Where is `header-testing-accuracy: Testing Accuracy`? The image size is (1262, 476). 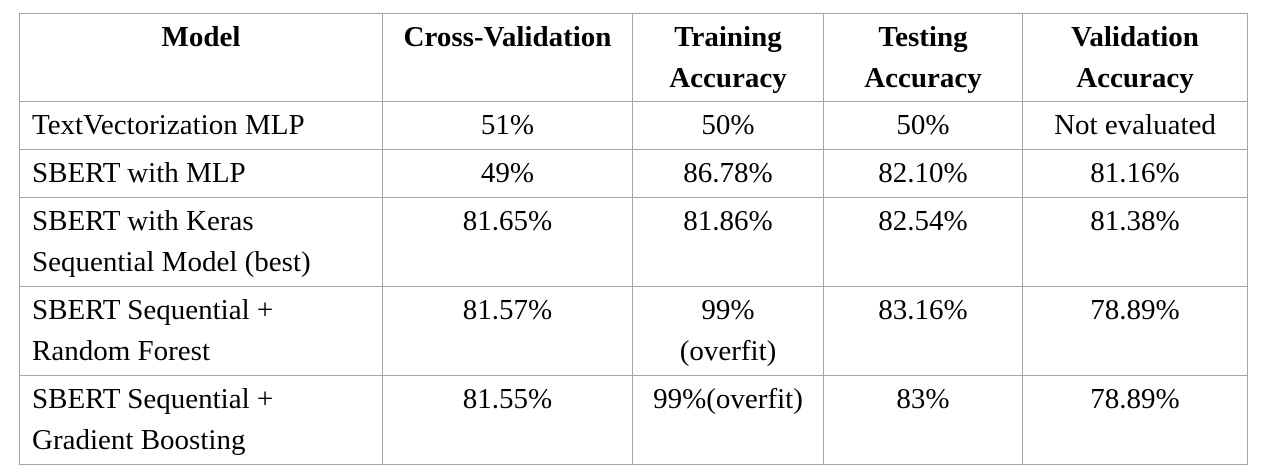
header-testing-accuracy: Testing Accuracy is located at coordinates (923, 57).